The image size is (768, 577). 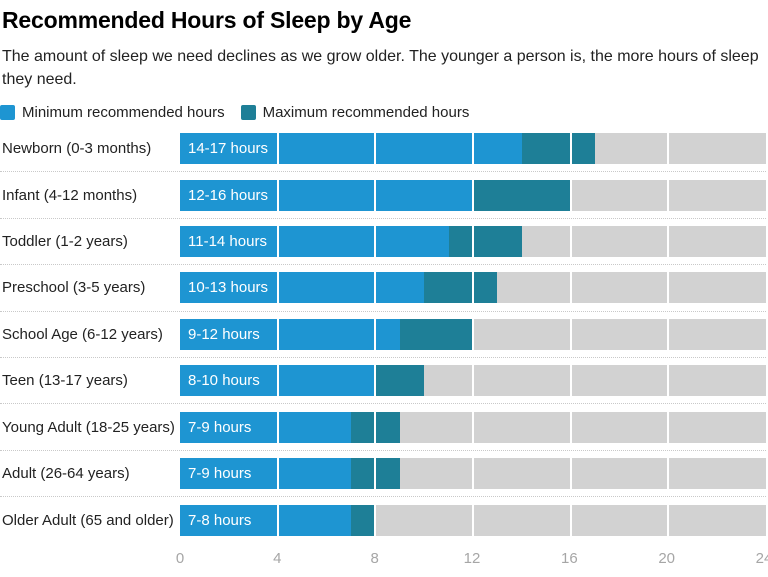 I want to click on category-label: Adult (26-64 years), so click(x=66, y=473).